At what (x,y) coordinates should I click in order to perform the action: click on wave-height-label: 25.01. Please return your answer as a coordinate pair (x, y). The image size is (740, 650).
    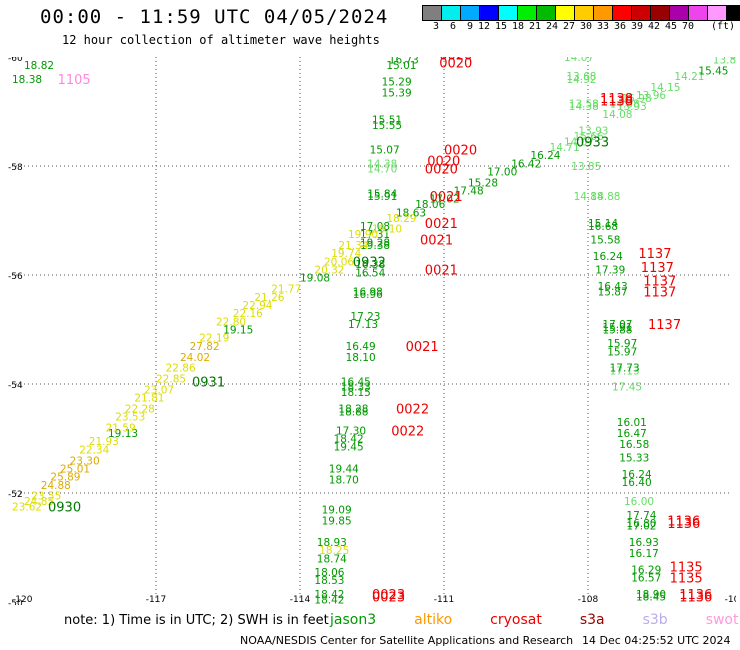
    Looking at the image, I should click on (75, 469).